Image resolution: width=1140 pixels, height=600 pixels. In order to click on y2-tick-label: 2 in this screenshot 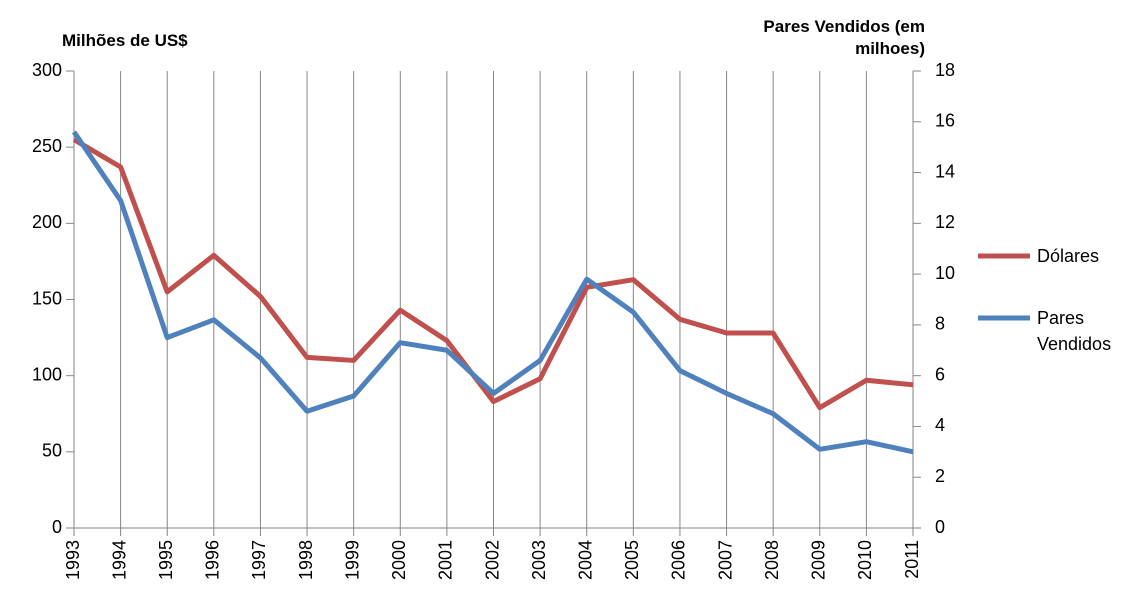, I will do `click(940, 476)`.